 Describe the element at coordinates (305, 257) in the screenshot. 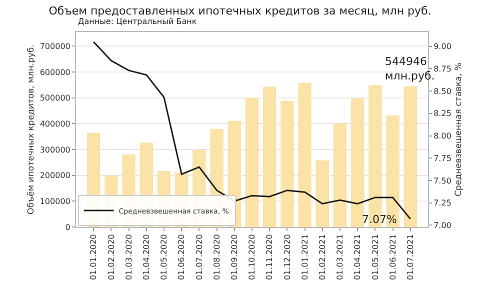

I see `x-tick-label: 01.01.2021` at that location.